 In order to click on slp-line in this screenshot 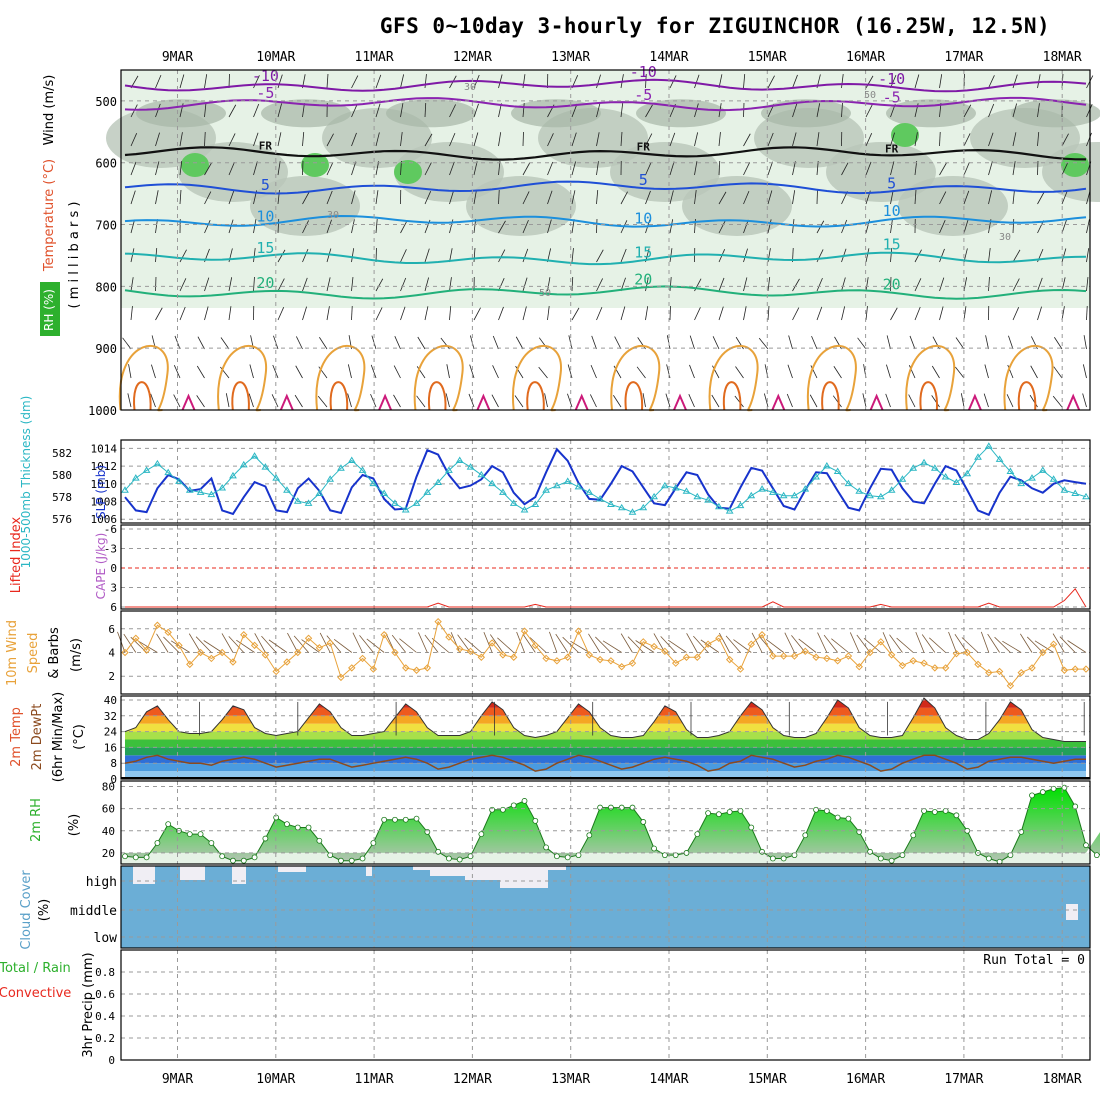, I will do `click(605, 482)`.